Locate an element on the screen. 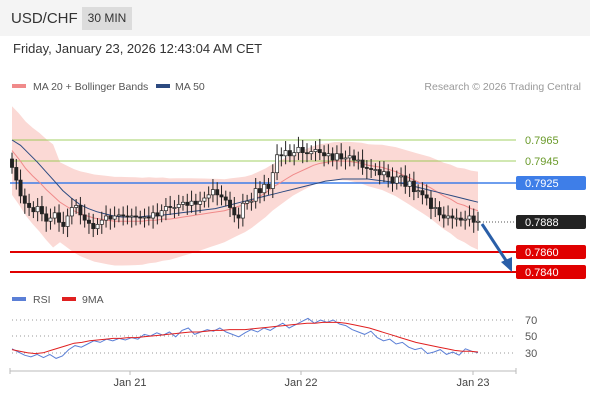 This screenshot has width=590, height=400. timeframe-badge: 30 MIN is located at coordinates (107, 18).